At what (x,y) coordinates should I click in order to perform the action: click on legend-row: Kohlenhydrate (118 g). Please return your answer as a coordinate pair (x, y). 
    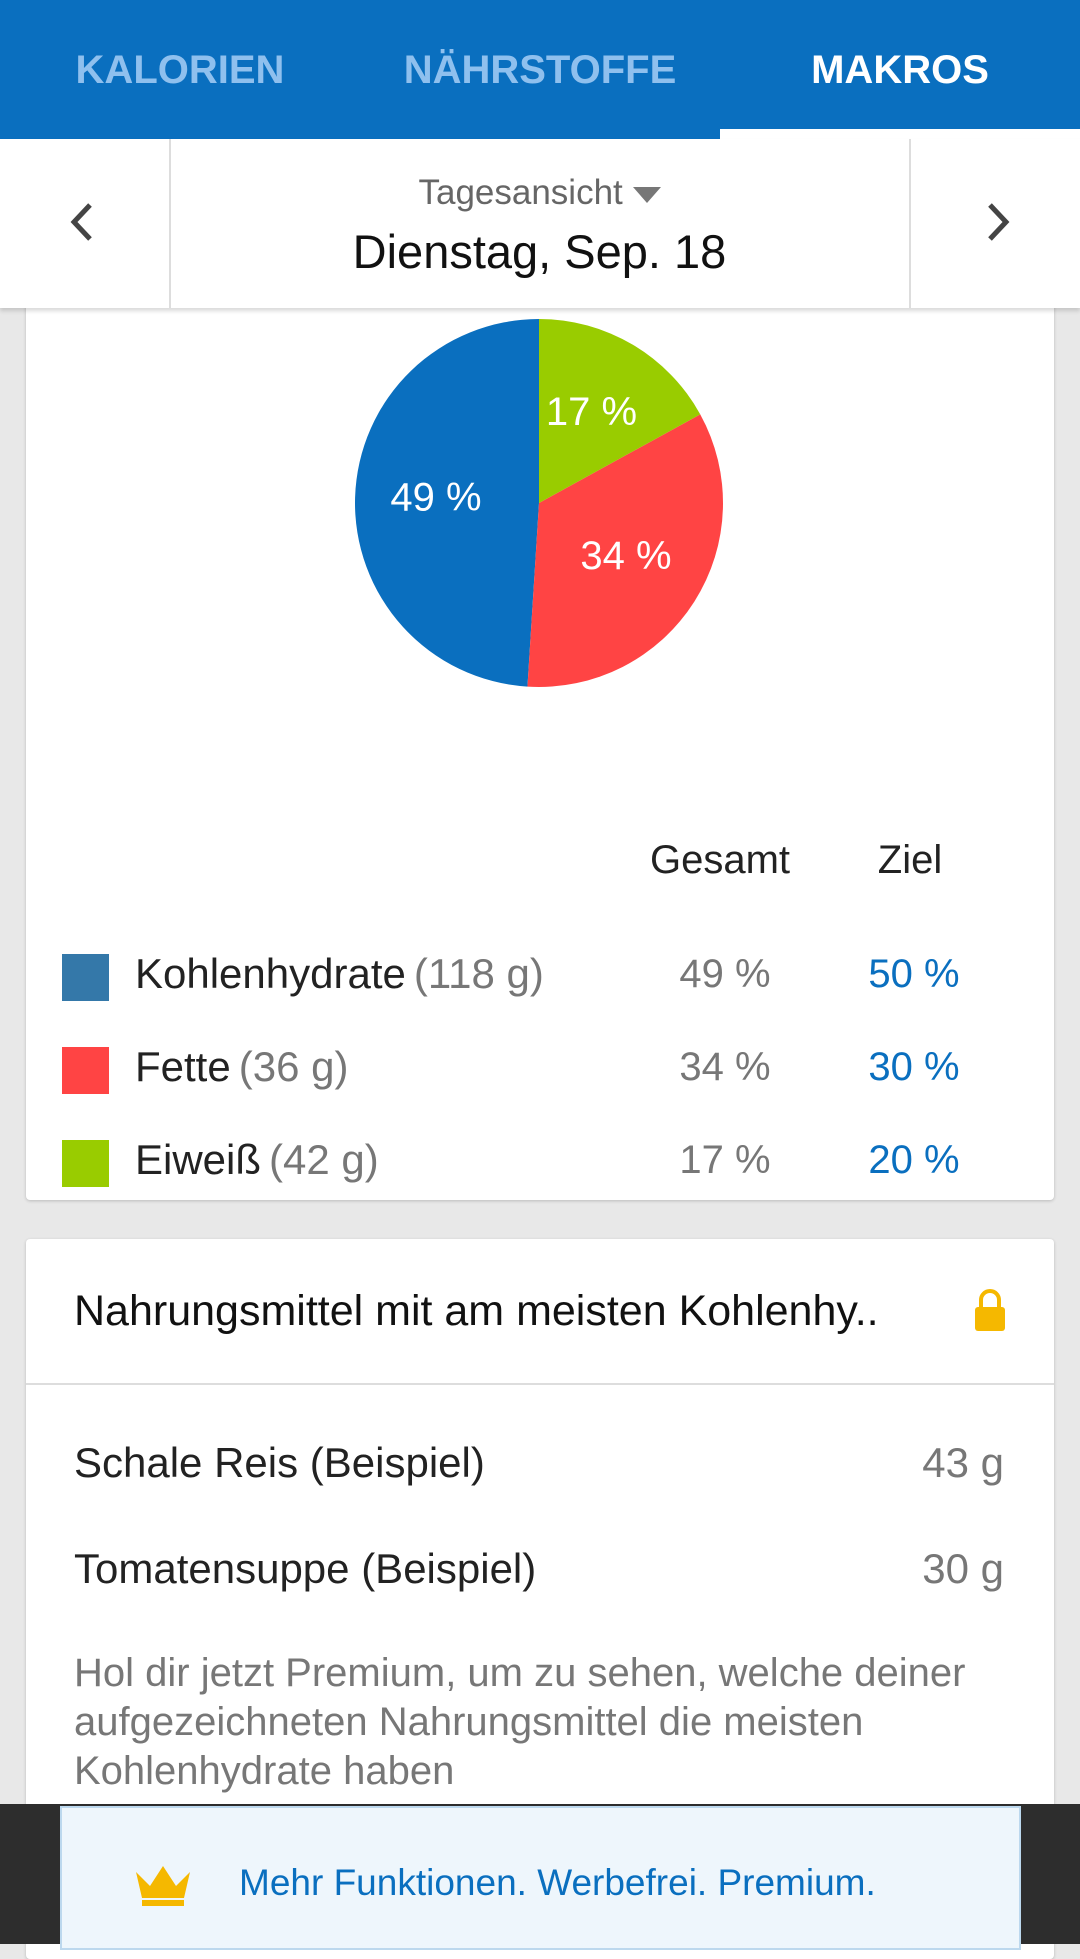
    Looking at the image, I should click on (339, 974).